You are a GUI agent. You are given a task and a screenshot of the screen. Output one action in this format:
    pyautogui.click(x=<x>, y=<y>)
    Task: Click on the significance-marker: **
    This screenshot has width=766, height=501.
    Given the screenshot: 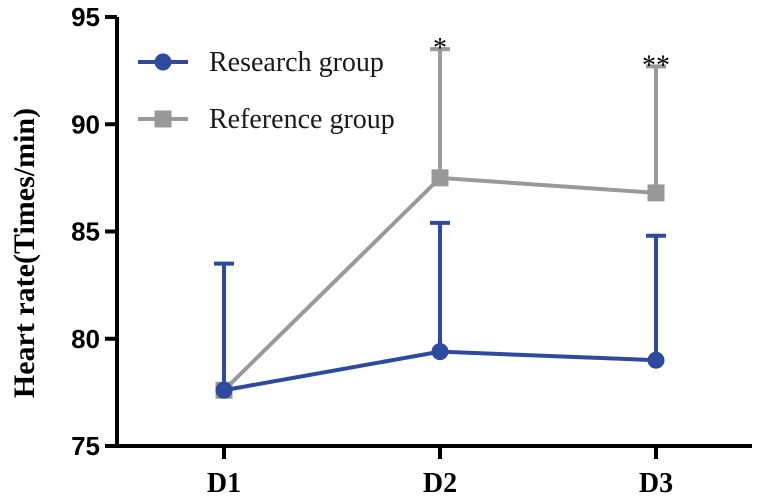 What is the action you would take?
    pyautogui.click(x=656, y=65)
    